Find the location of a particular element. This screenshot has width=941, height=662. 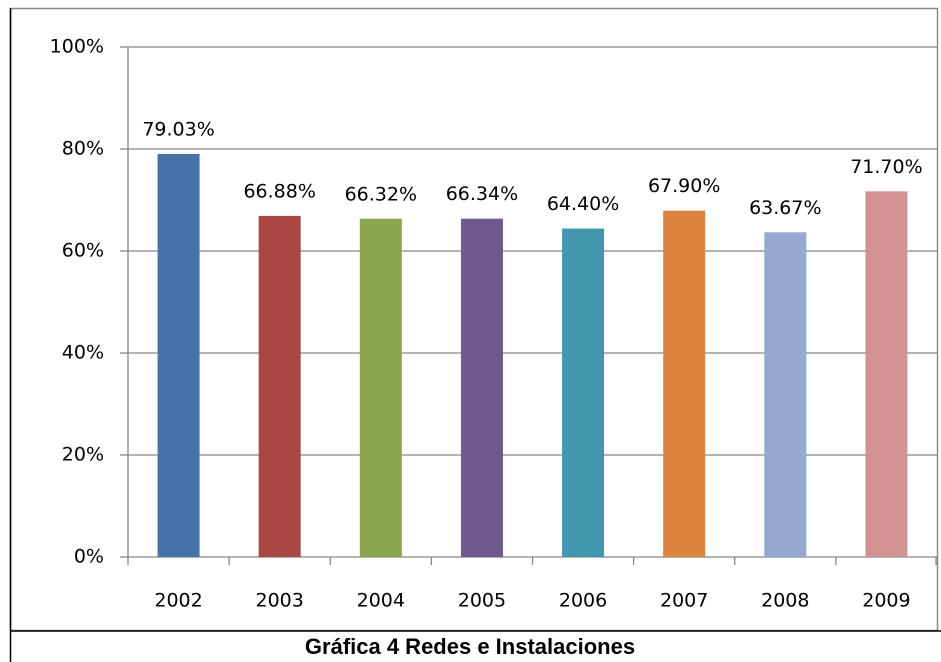

data-label: 79.03% is located at coordinates (178, 129).